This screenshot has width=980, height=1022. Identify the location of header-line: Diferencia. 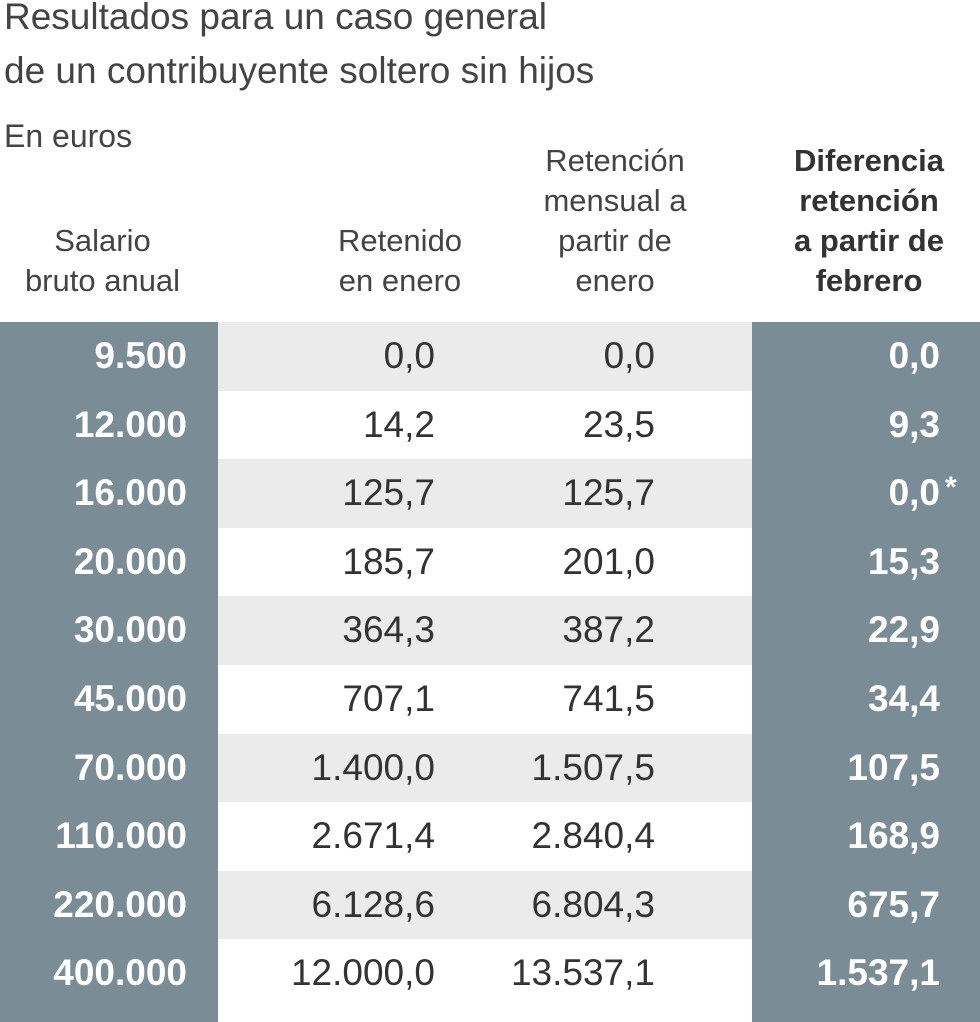
(869, 160).